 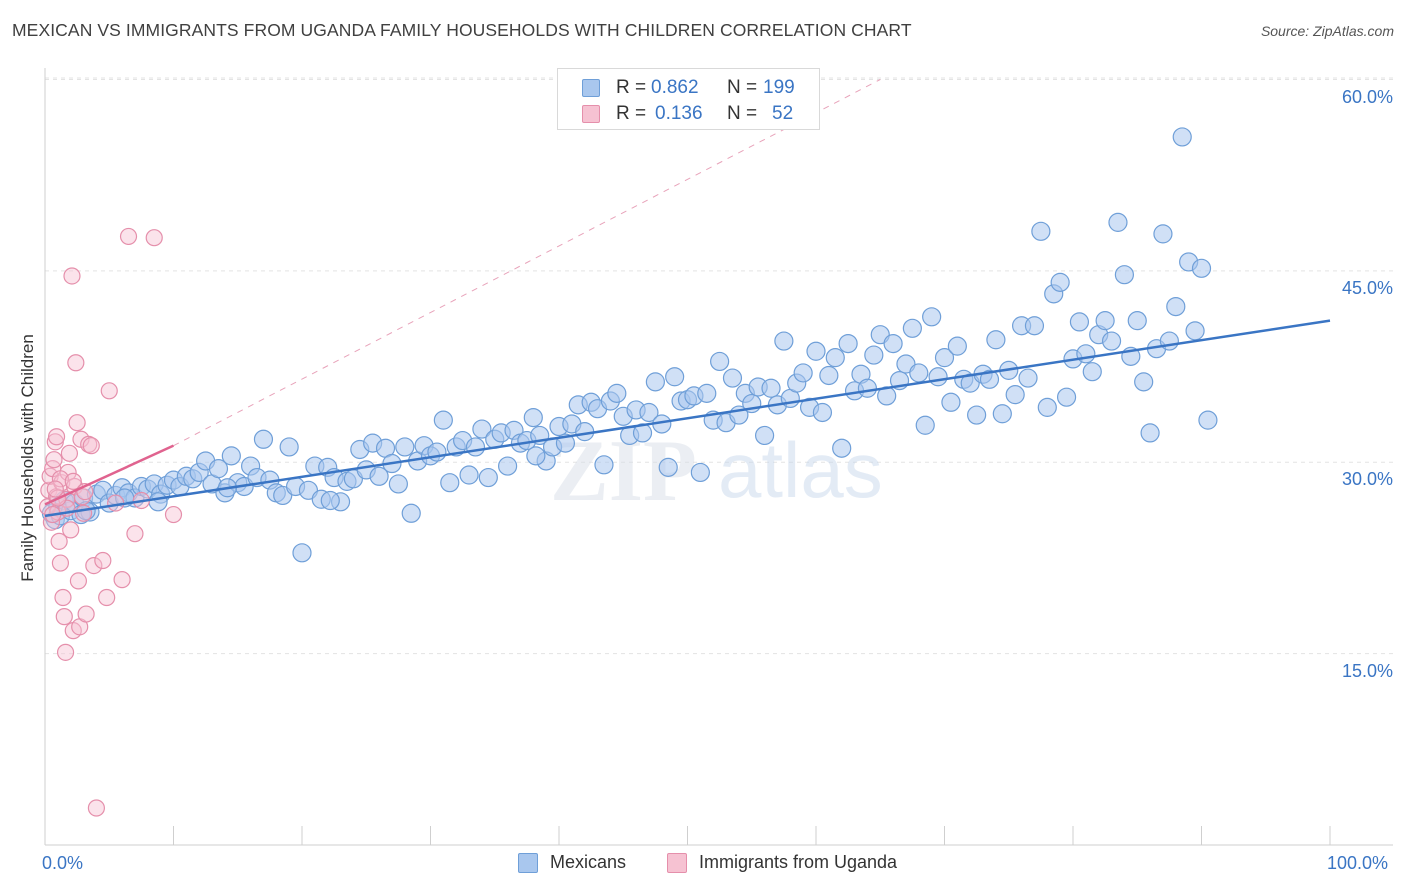 What do you see at coordinates (783, 113) in the screenshot?
I see `legend-n-value: 52` at bounding box center [783, 113].